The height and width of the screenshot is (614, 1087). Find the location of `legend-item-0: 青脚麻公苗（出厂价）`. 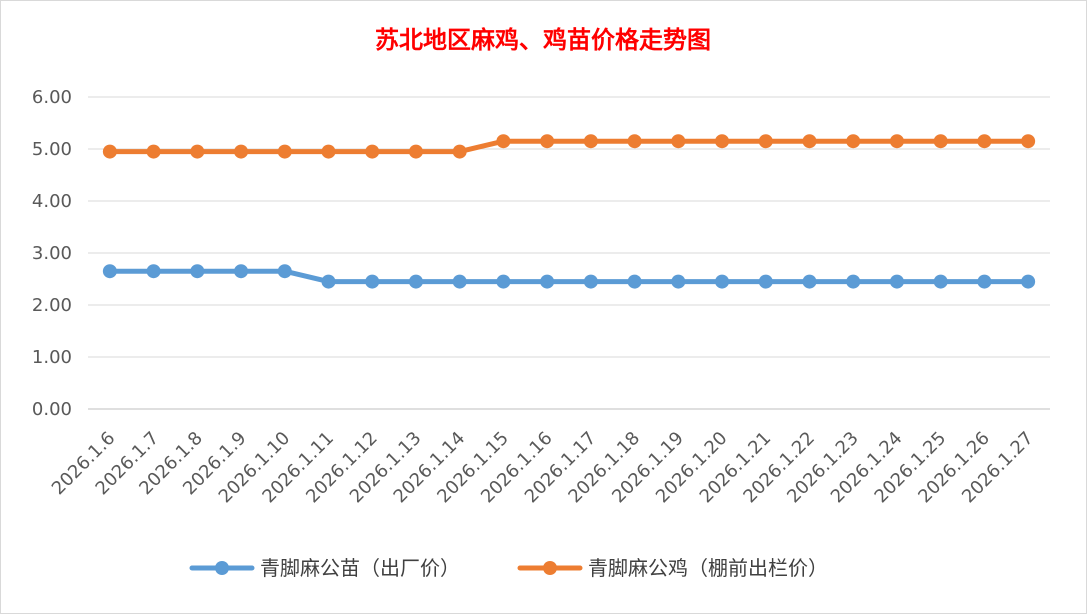

legend-item-0: 青脚麻公苗（出厂价） is located at coordinates (324, 568).